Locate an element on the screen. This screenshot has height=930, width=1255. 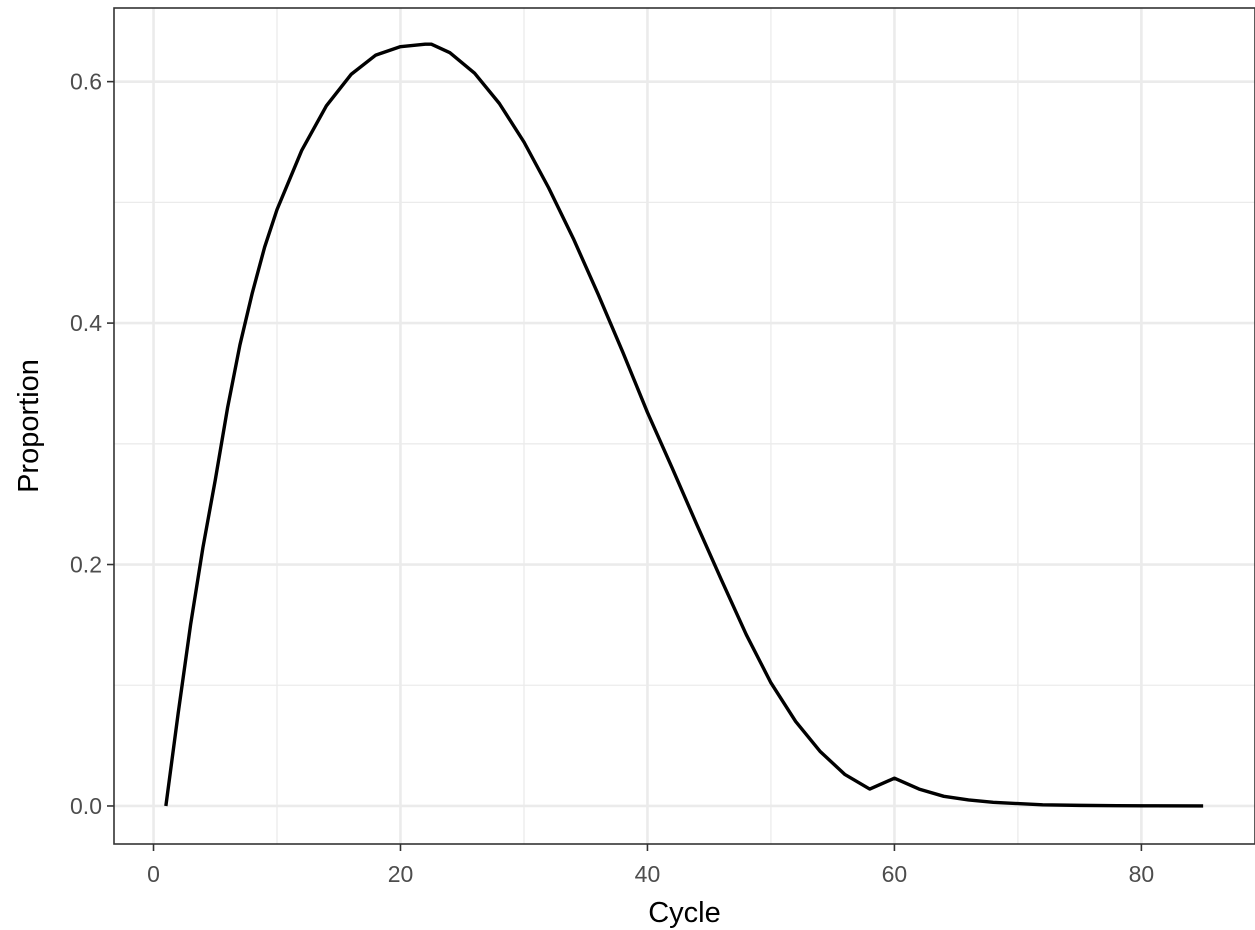
y-tick-label: 0.4 is located at coordinates (86, 323).